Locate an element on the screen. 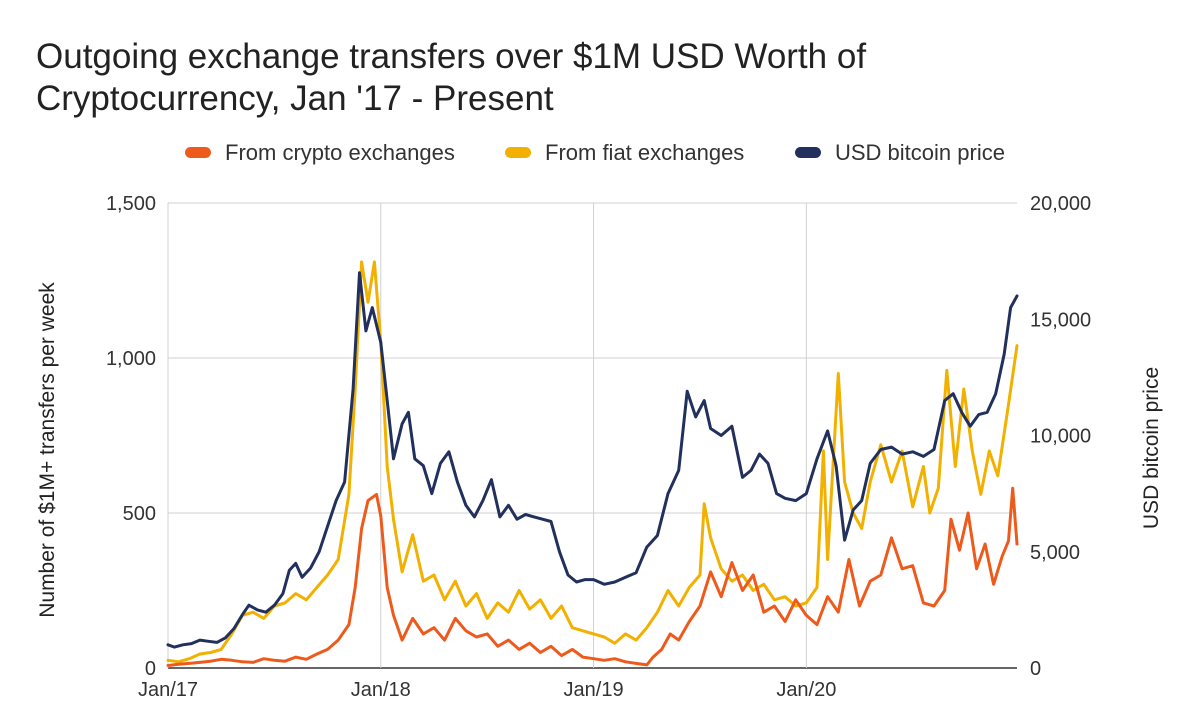  y-tick-label: 1,000 is located at coordinates (131, 359).